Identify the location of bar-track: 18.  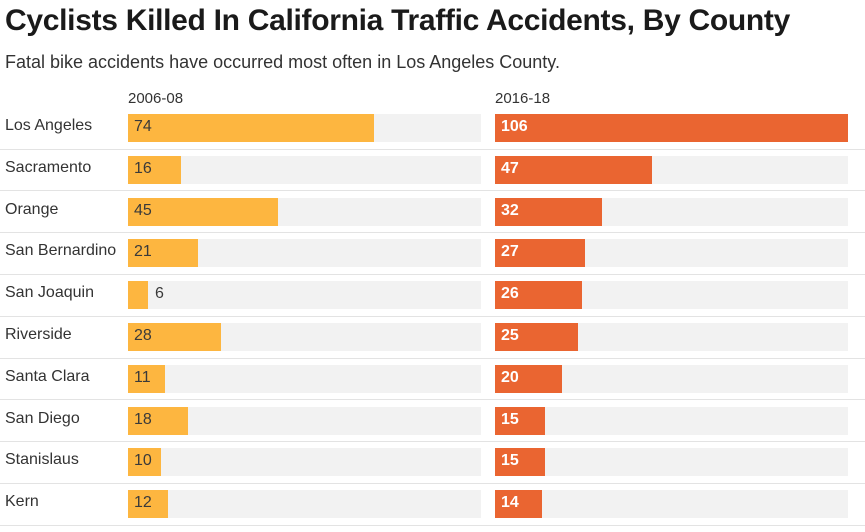
(304, 420).